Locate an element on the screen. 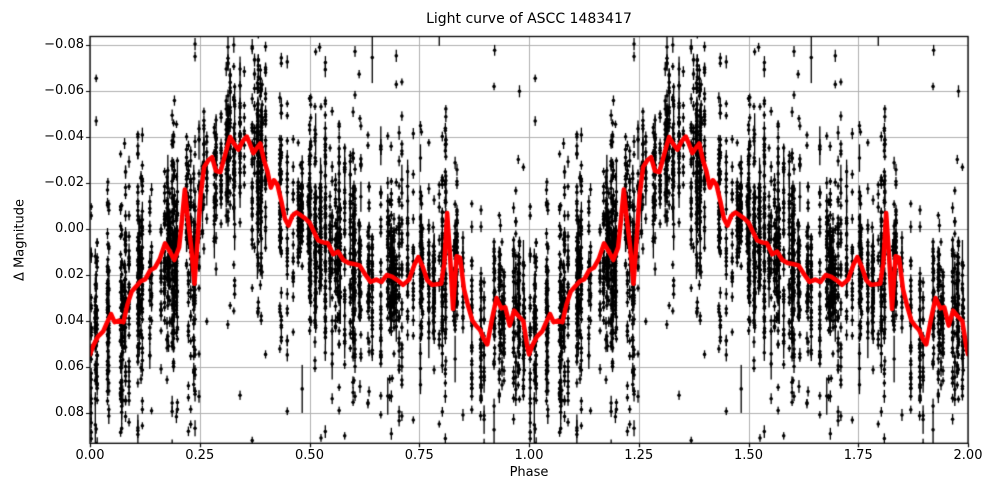 The height and width of the screenshot is (500, 1000). x-tick-label: 1.75 is located at coordinates (858, 455).